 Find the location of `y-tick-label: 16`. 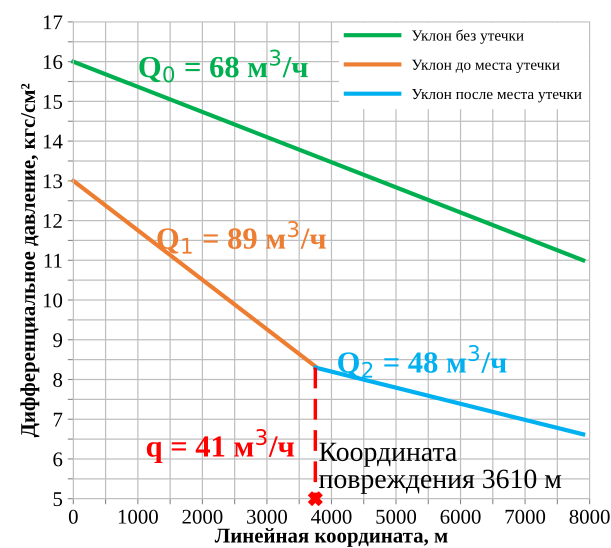

y-tick-label: 16 is located at coordinates (53, 62).